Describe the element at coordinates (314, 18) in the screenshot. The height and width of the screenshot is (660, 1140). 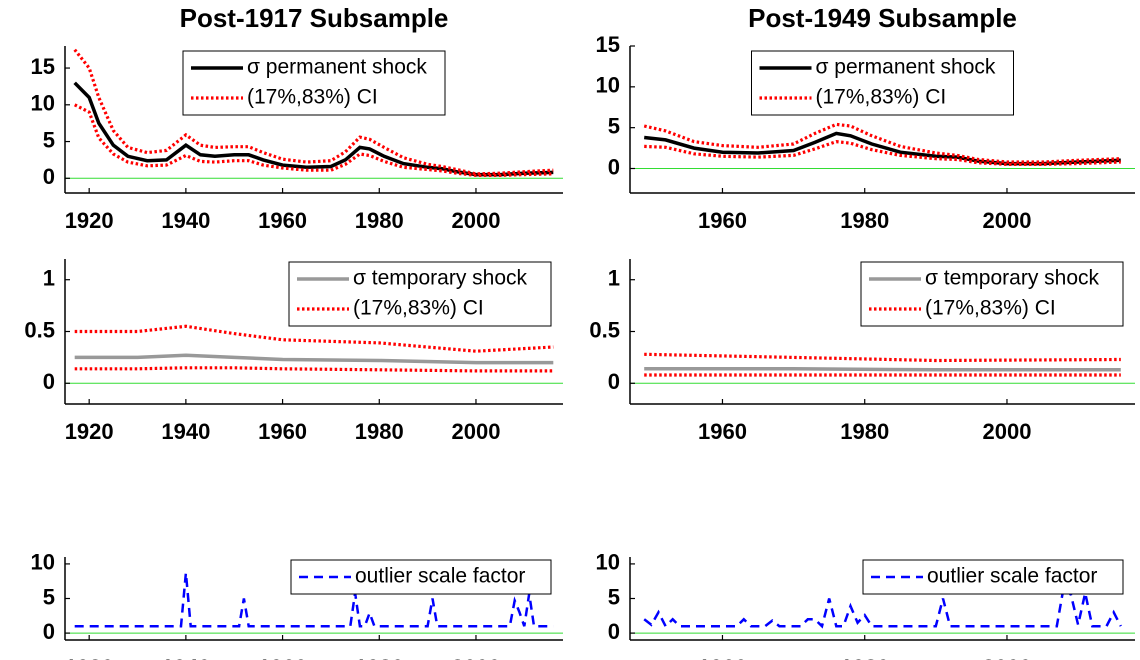
I see `panel-title: Post-1917 Subsample` at that location.